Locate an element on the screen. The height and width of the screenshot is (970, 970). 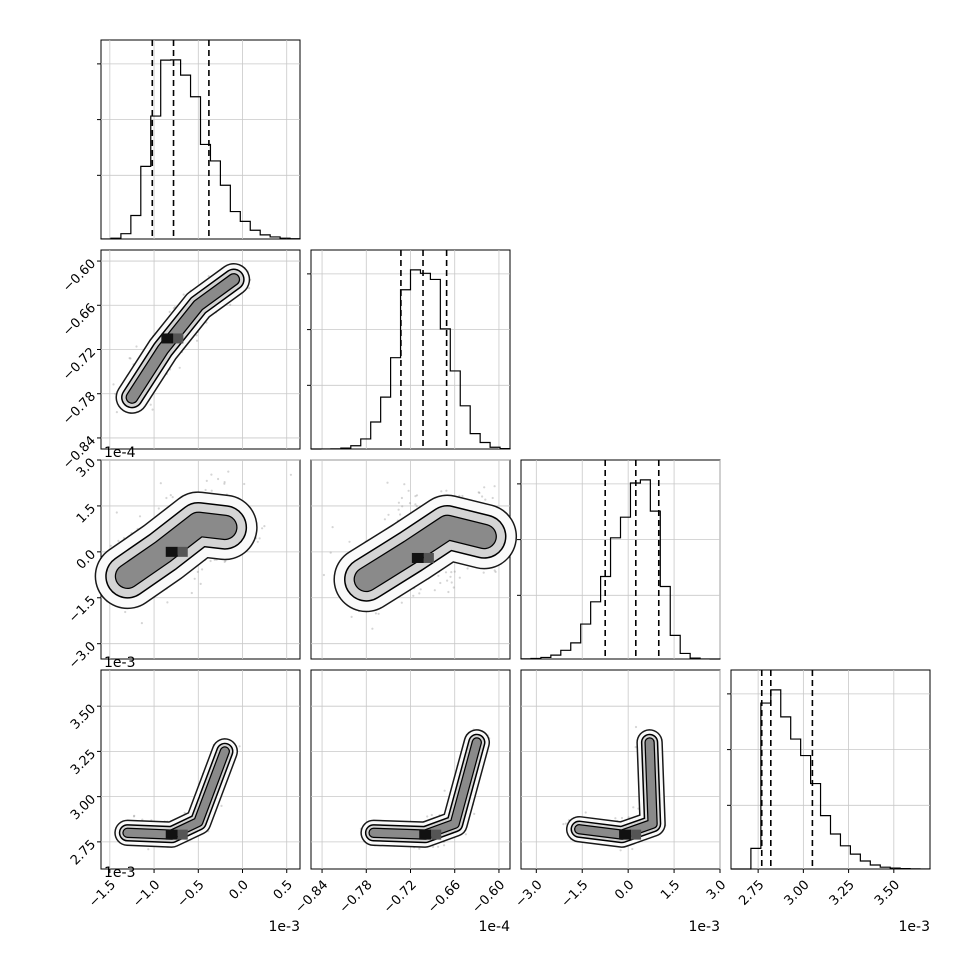
x-tick-label: 0.0 is located at coordinates (624, 890).